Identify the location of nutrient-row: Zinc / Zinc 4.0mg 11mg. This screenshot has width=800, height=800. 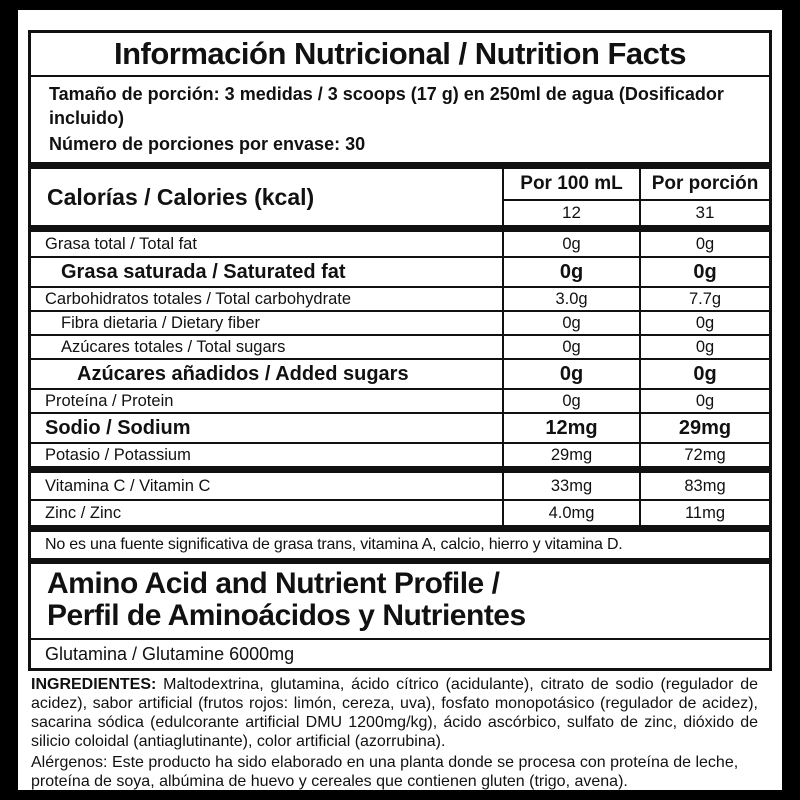
(400, 512).